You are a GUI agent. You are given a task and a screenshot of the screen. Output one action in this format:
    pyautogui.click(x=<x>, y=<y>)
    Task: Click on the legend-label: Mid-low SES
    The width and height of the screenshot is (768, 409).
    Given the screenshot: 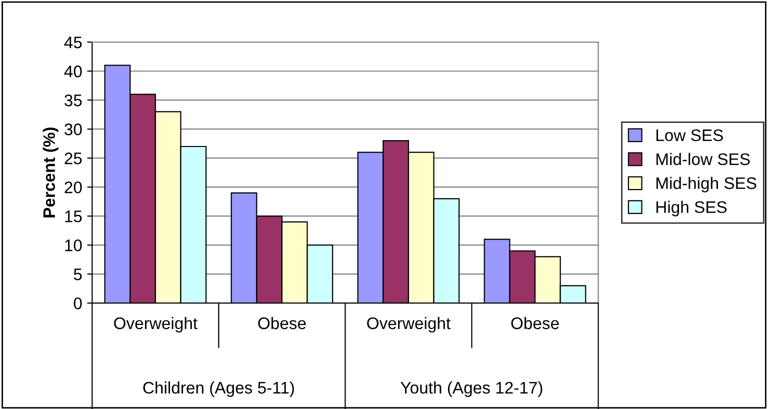 What is the action you would take?
    pyautogui.click(x=703, y=159)
    